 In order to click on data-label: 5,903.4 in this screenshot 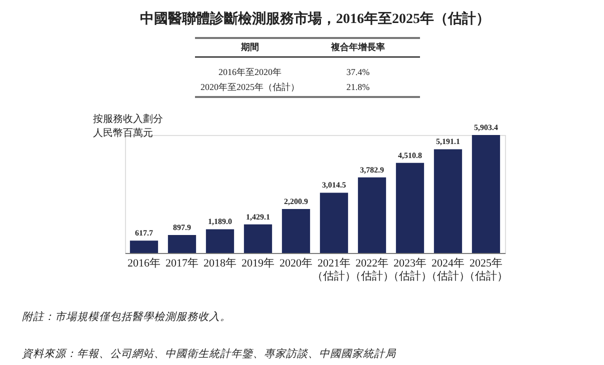, I will do `click(486, 127)`.